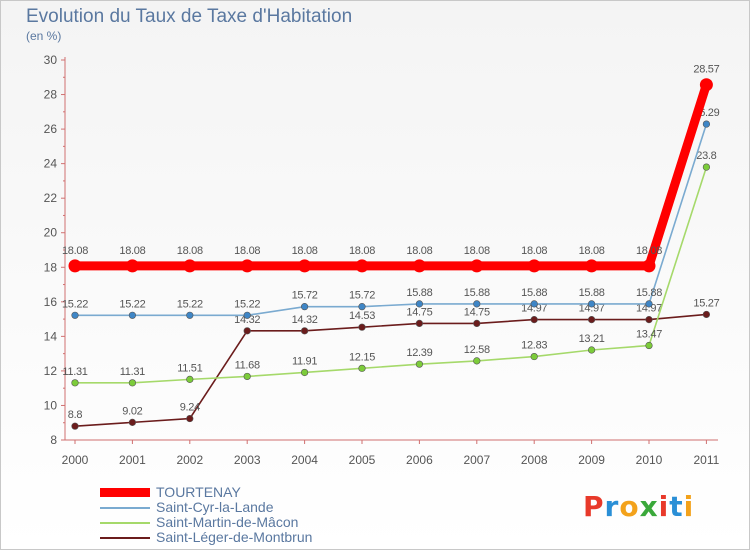 This screenshot has height=550, width=750. I want to click on data-label-saint-martin-de-macon: 12.39, so click(419, 353).